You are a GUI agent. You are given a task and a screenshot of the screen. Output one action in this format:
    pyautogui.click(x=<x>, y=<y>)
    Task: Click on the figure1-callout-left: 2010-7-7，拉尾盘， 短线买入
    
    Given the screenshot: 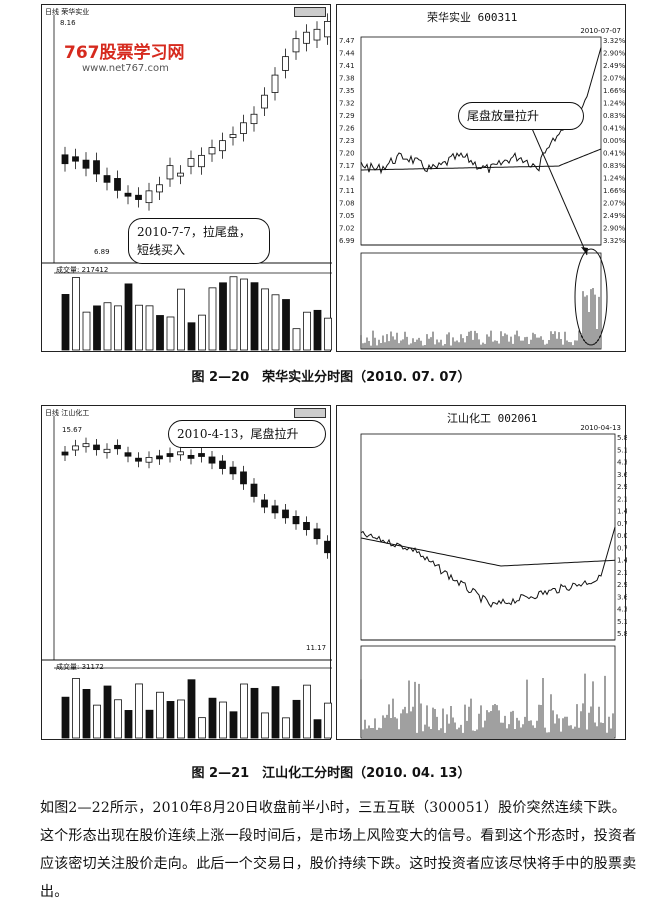 What is the action you would take?
    pyautogui.click(x=199, y=241)
    